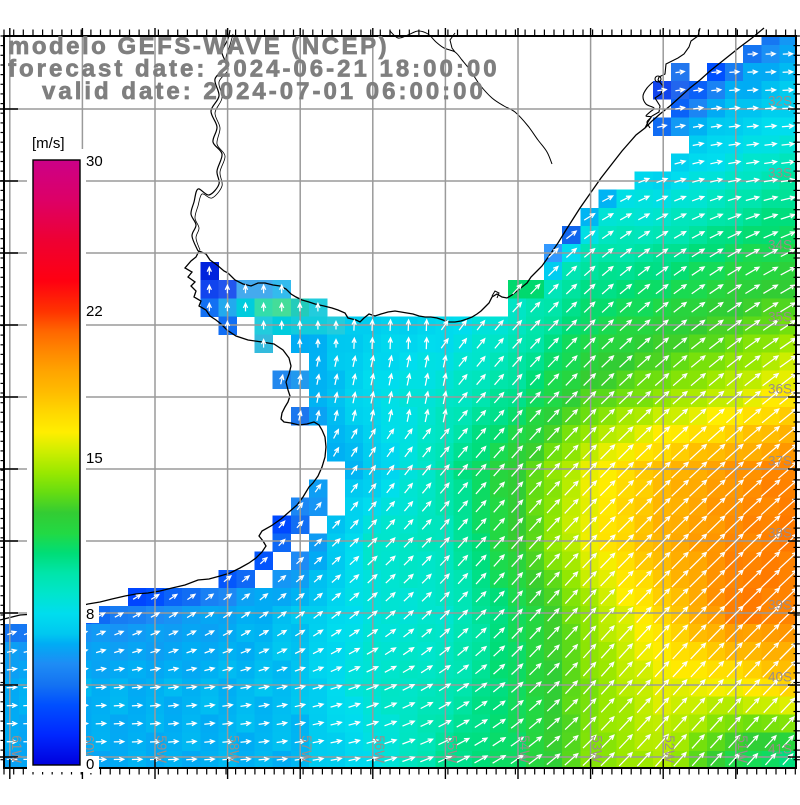 This screenshot has width=800, height=805. I want to click on svg-text: 57W, so click(306, 749).